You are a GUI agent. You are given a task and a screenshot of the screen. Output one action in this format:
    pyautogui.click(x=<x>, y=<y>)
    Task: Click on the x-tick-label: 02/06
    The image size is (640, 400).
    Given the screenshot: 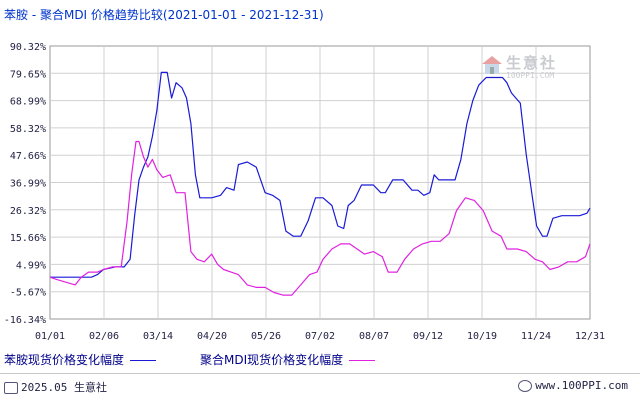 What is the action you would take?
    pyautogui.click(x=104, y=336)
    